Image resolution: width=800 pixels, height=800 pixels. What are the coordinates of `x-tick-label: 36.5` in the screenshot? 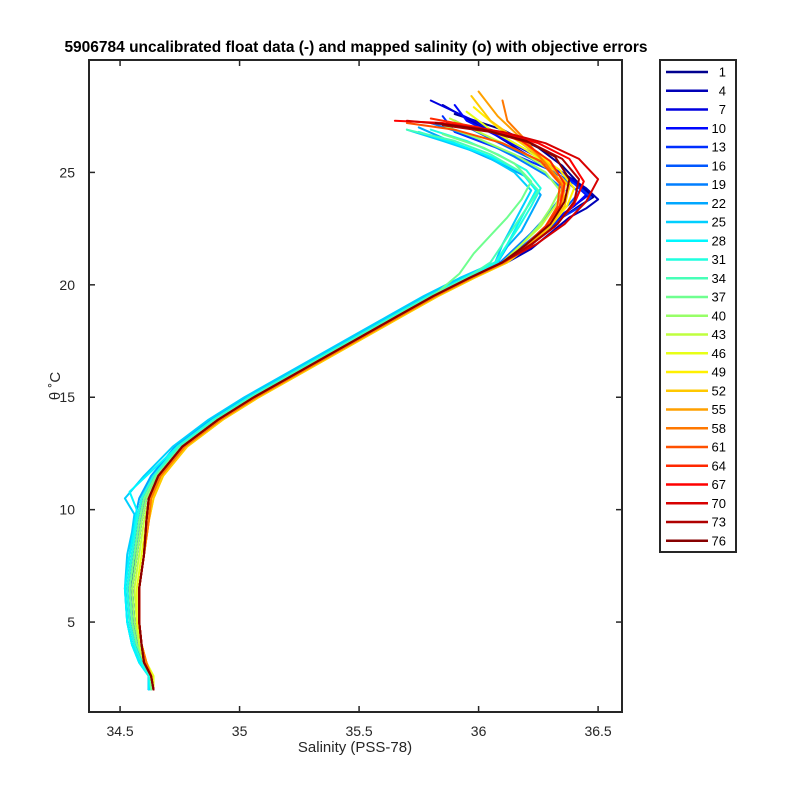 It's located at (597, 731).